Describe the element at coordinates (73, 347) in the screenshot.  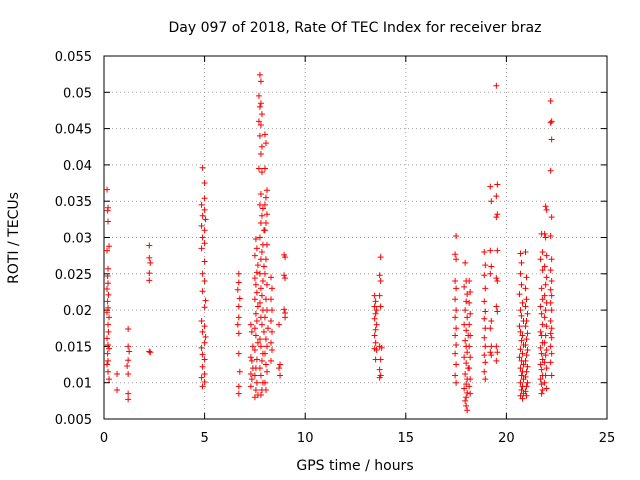
I see `y-tick-label: 0.015` at that location.